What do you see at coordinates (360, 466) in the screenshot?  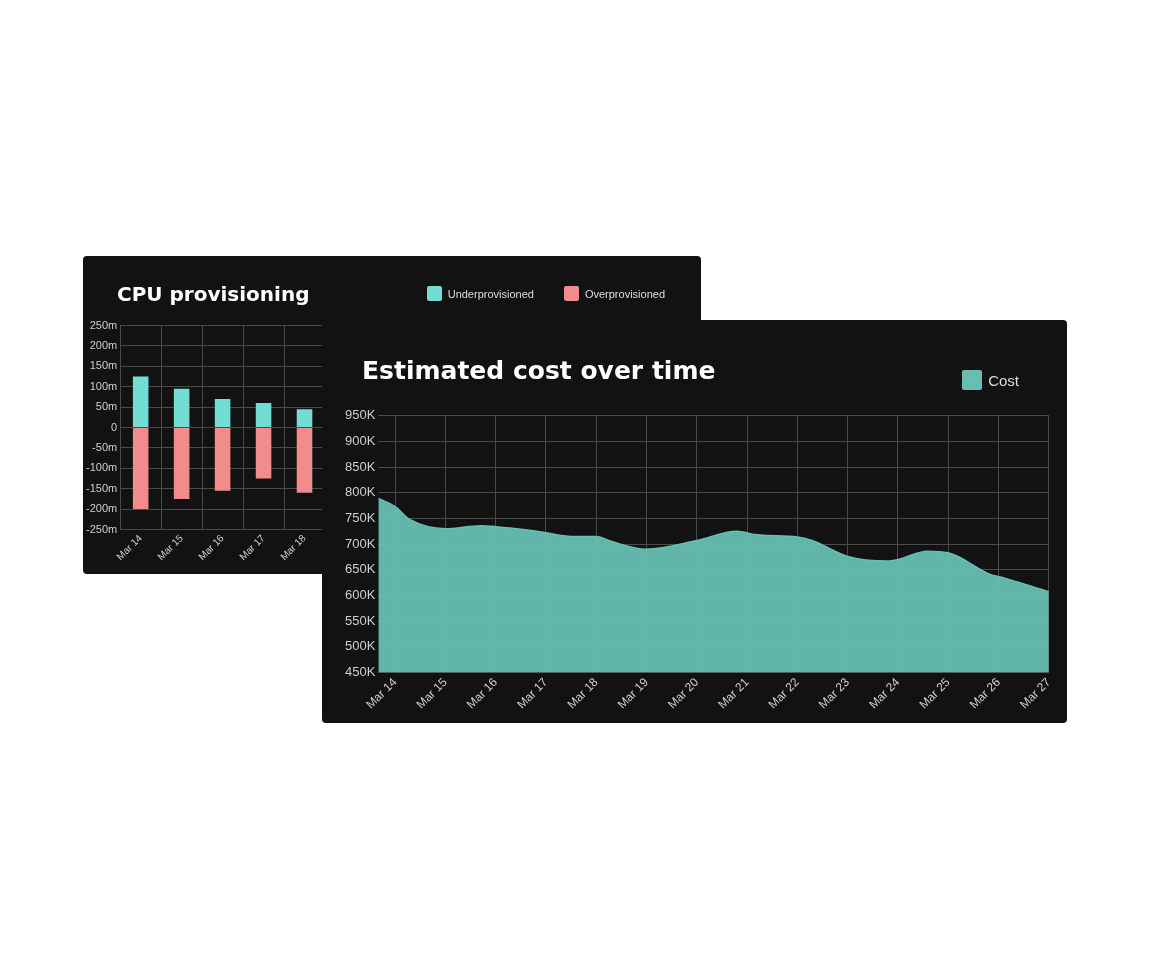 I see `y-tick-label: 850K` at bounding box center [360, 466].